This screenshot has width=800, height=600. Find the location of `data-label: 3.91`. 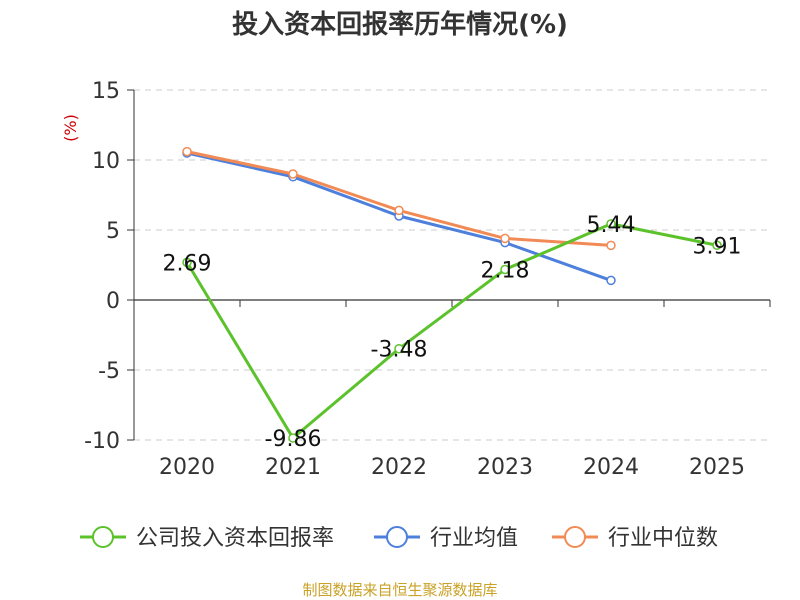

data-label: 3.91 is located at coordinates (717, 246).